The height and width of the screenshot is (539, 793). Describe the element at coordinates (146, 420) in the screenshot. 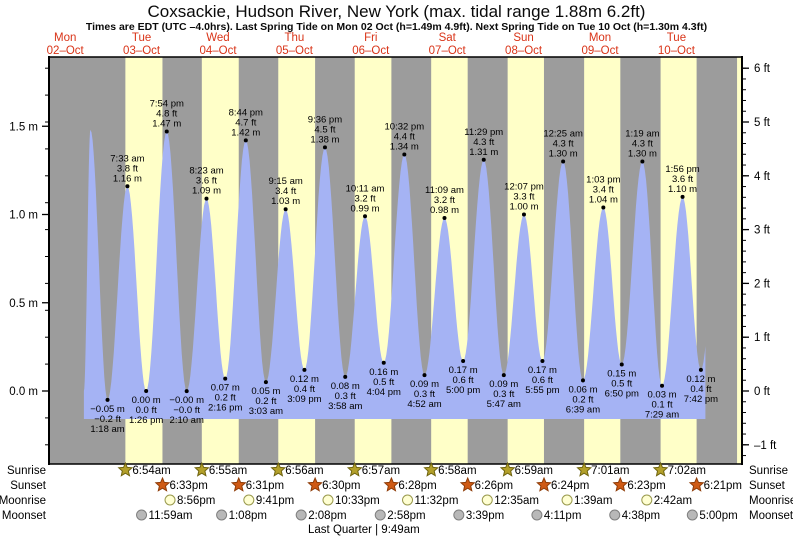

I see `tide-annotation-time: 1:26 pm` at that location.